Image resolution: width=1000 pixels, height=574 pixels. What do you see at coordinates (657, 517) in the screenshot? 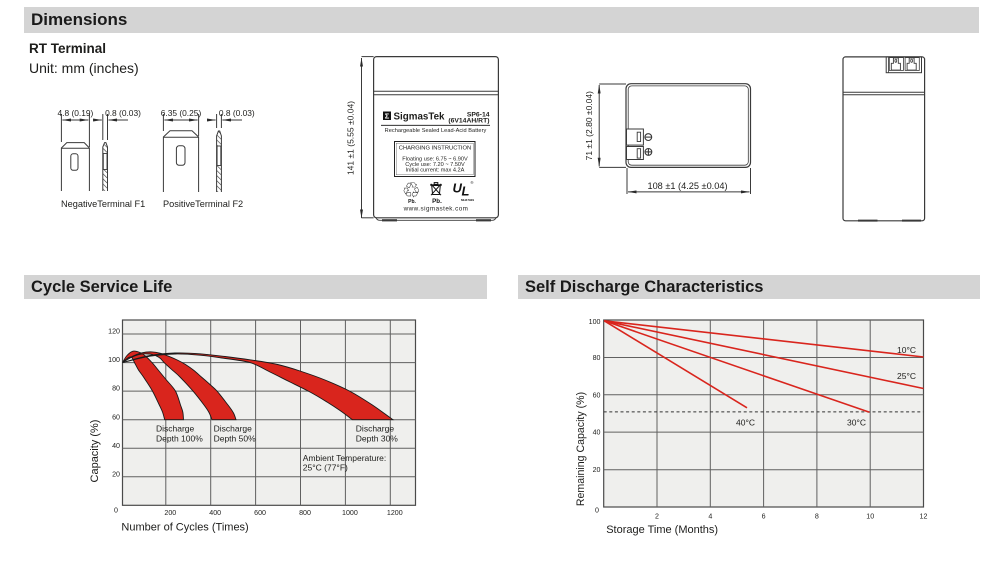
I see `svg-text: 2` at bounding box center [657, 517].